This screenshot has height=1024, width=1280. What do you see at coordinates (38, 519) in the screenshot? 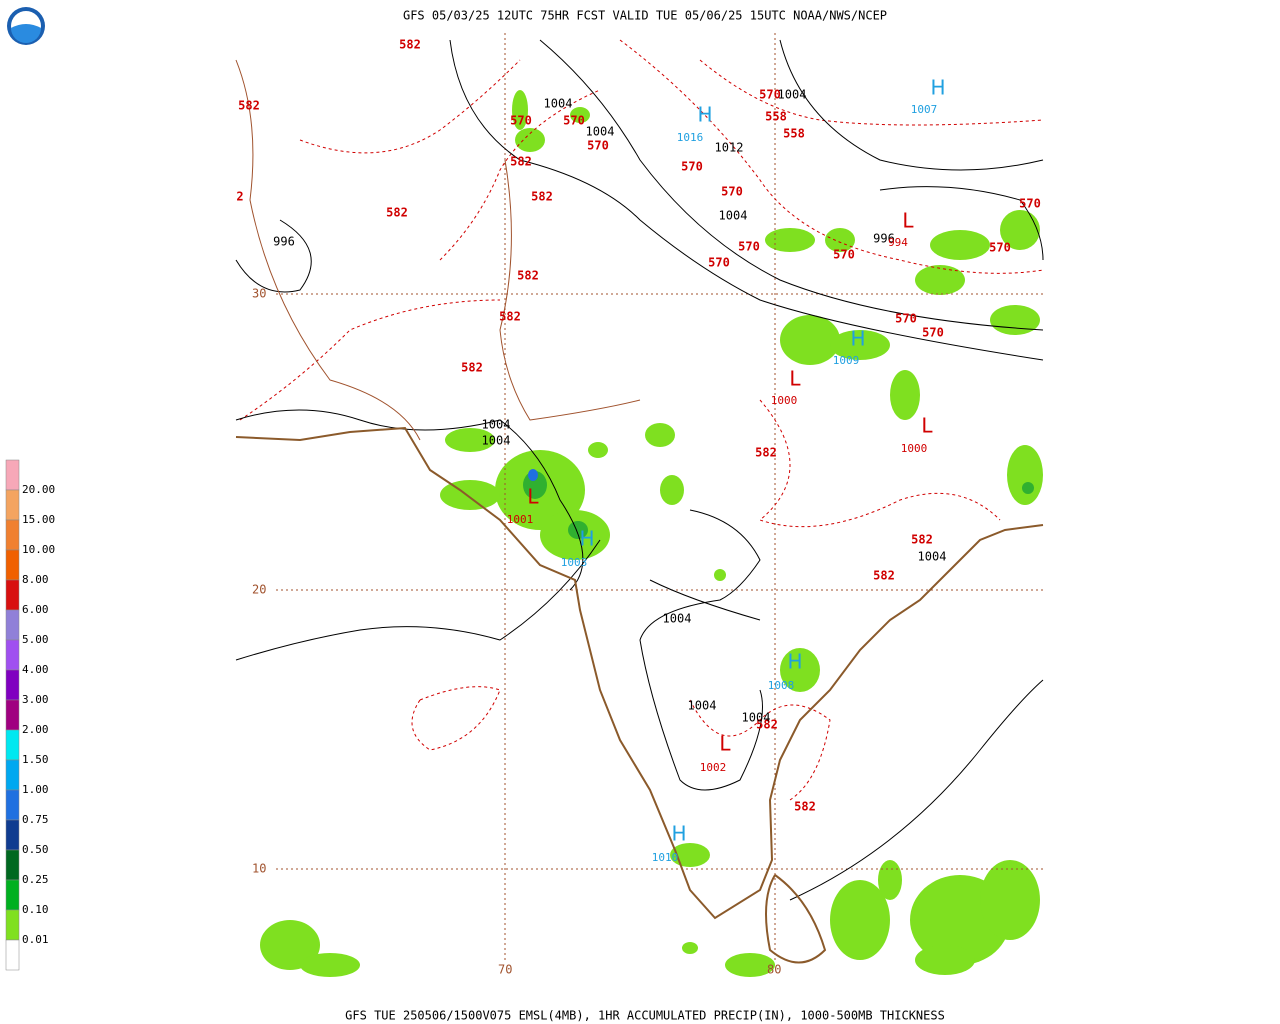
I see `legend-label: 15.00` at bounding box center [38, 519].